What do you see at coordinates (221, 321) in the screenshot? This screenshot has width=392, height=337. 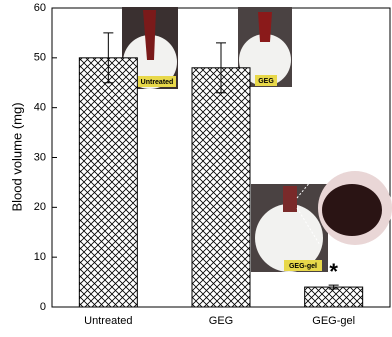 I see `x-tick-label: GEG` at bounding box center [221, 321].